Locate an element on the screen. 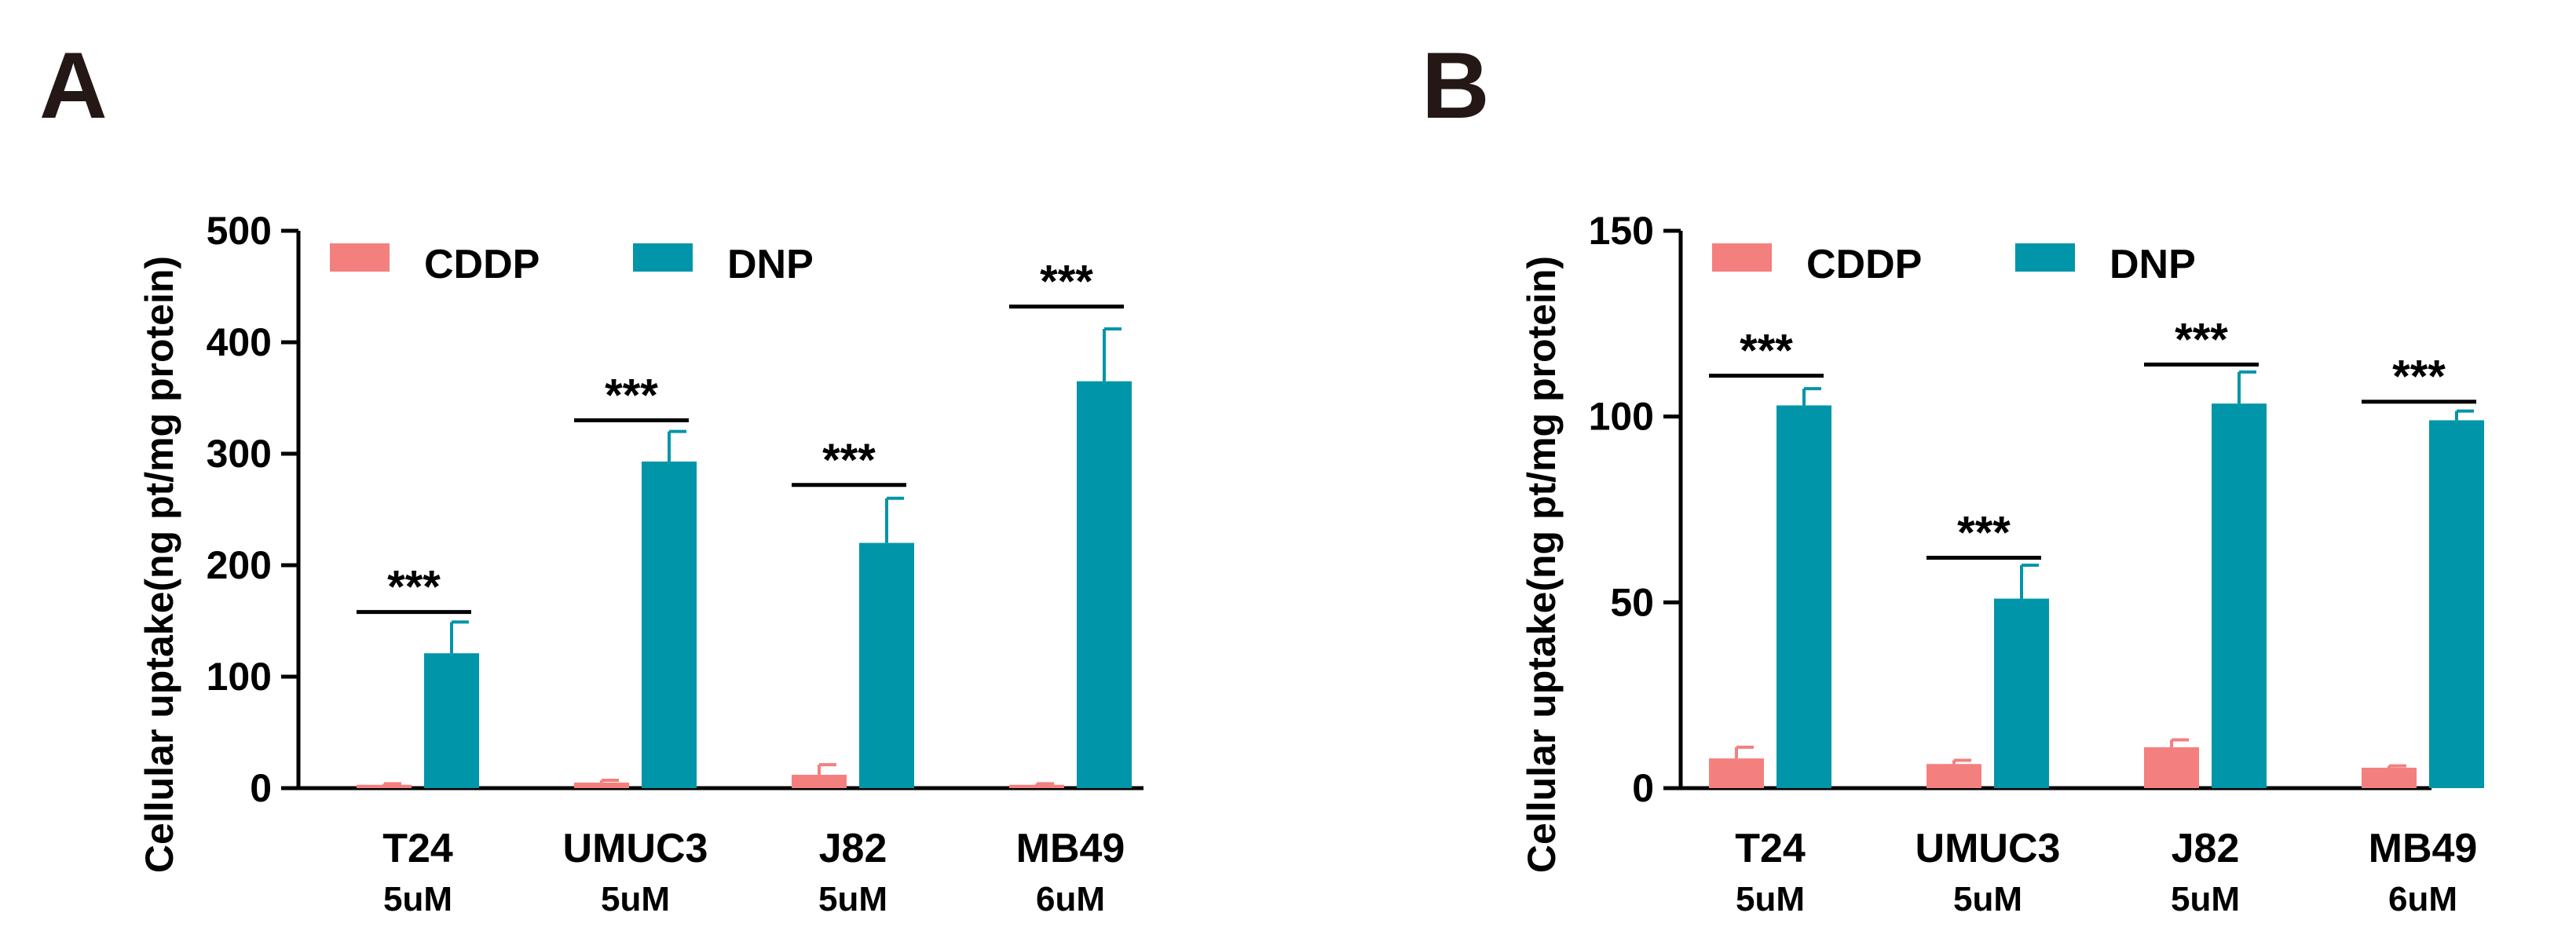  panel-letter: B is located at coordinates (1456, 85).